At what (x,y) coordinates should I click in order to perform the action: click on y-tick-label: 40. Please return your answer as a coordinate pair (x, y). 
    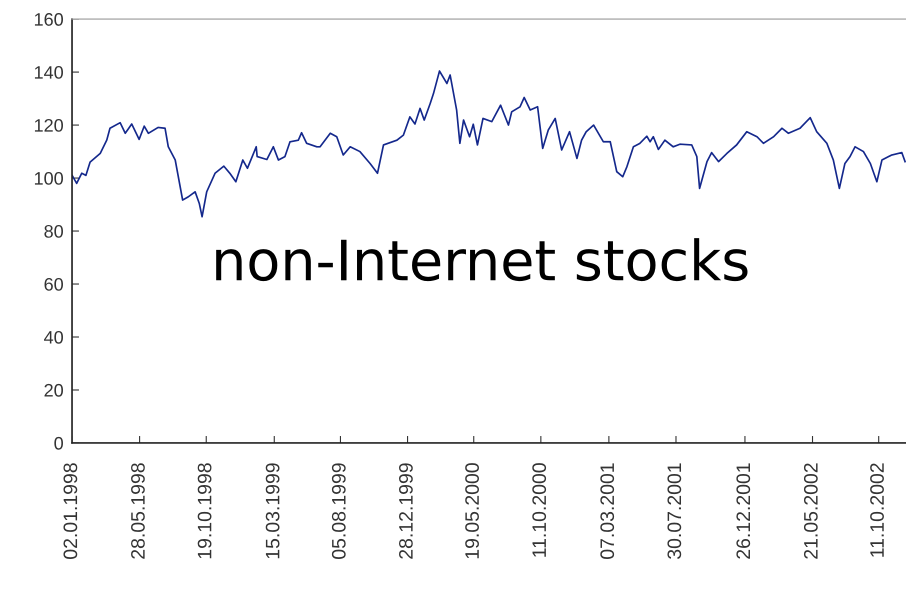
    Looking at the image, I should click on (53, 337).